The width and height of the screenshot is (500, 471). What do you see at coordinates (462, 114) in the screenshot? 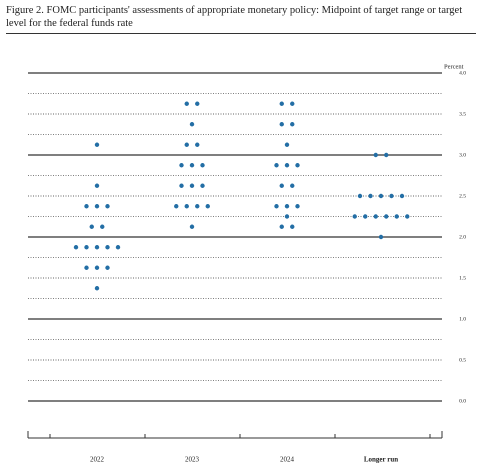
I see `y-tick-label: 3.5` at bounding box center [462, 114].